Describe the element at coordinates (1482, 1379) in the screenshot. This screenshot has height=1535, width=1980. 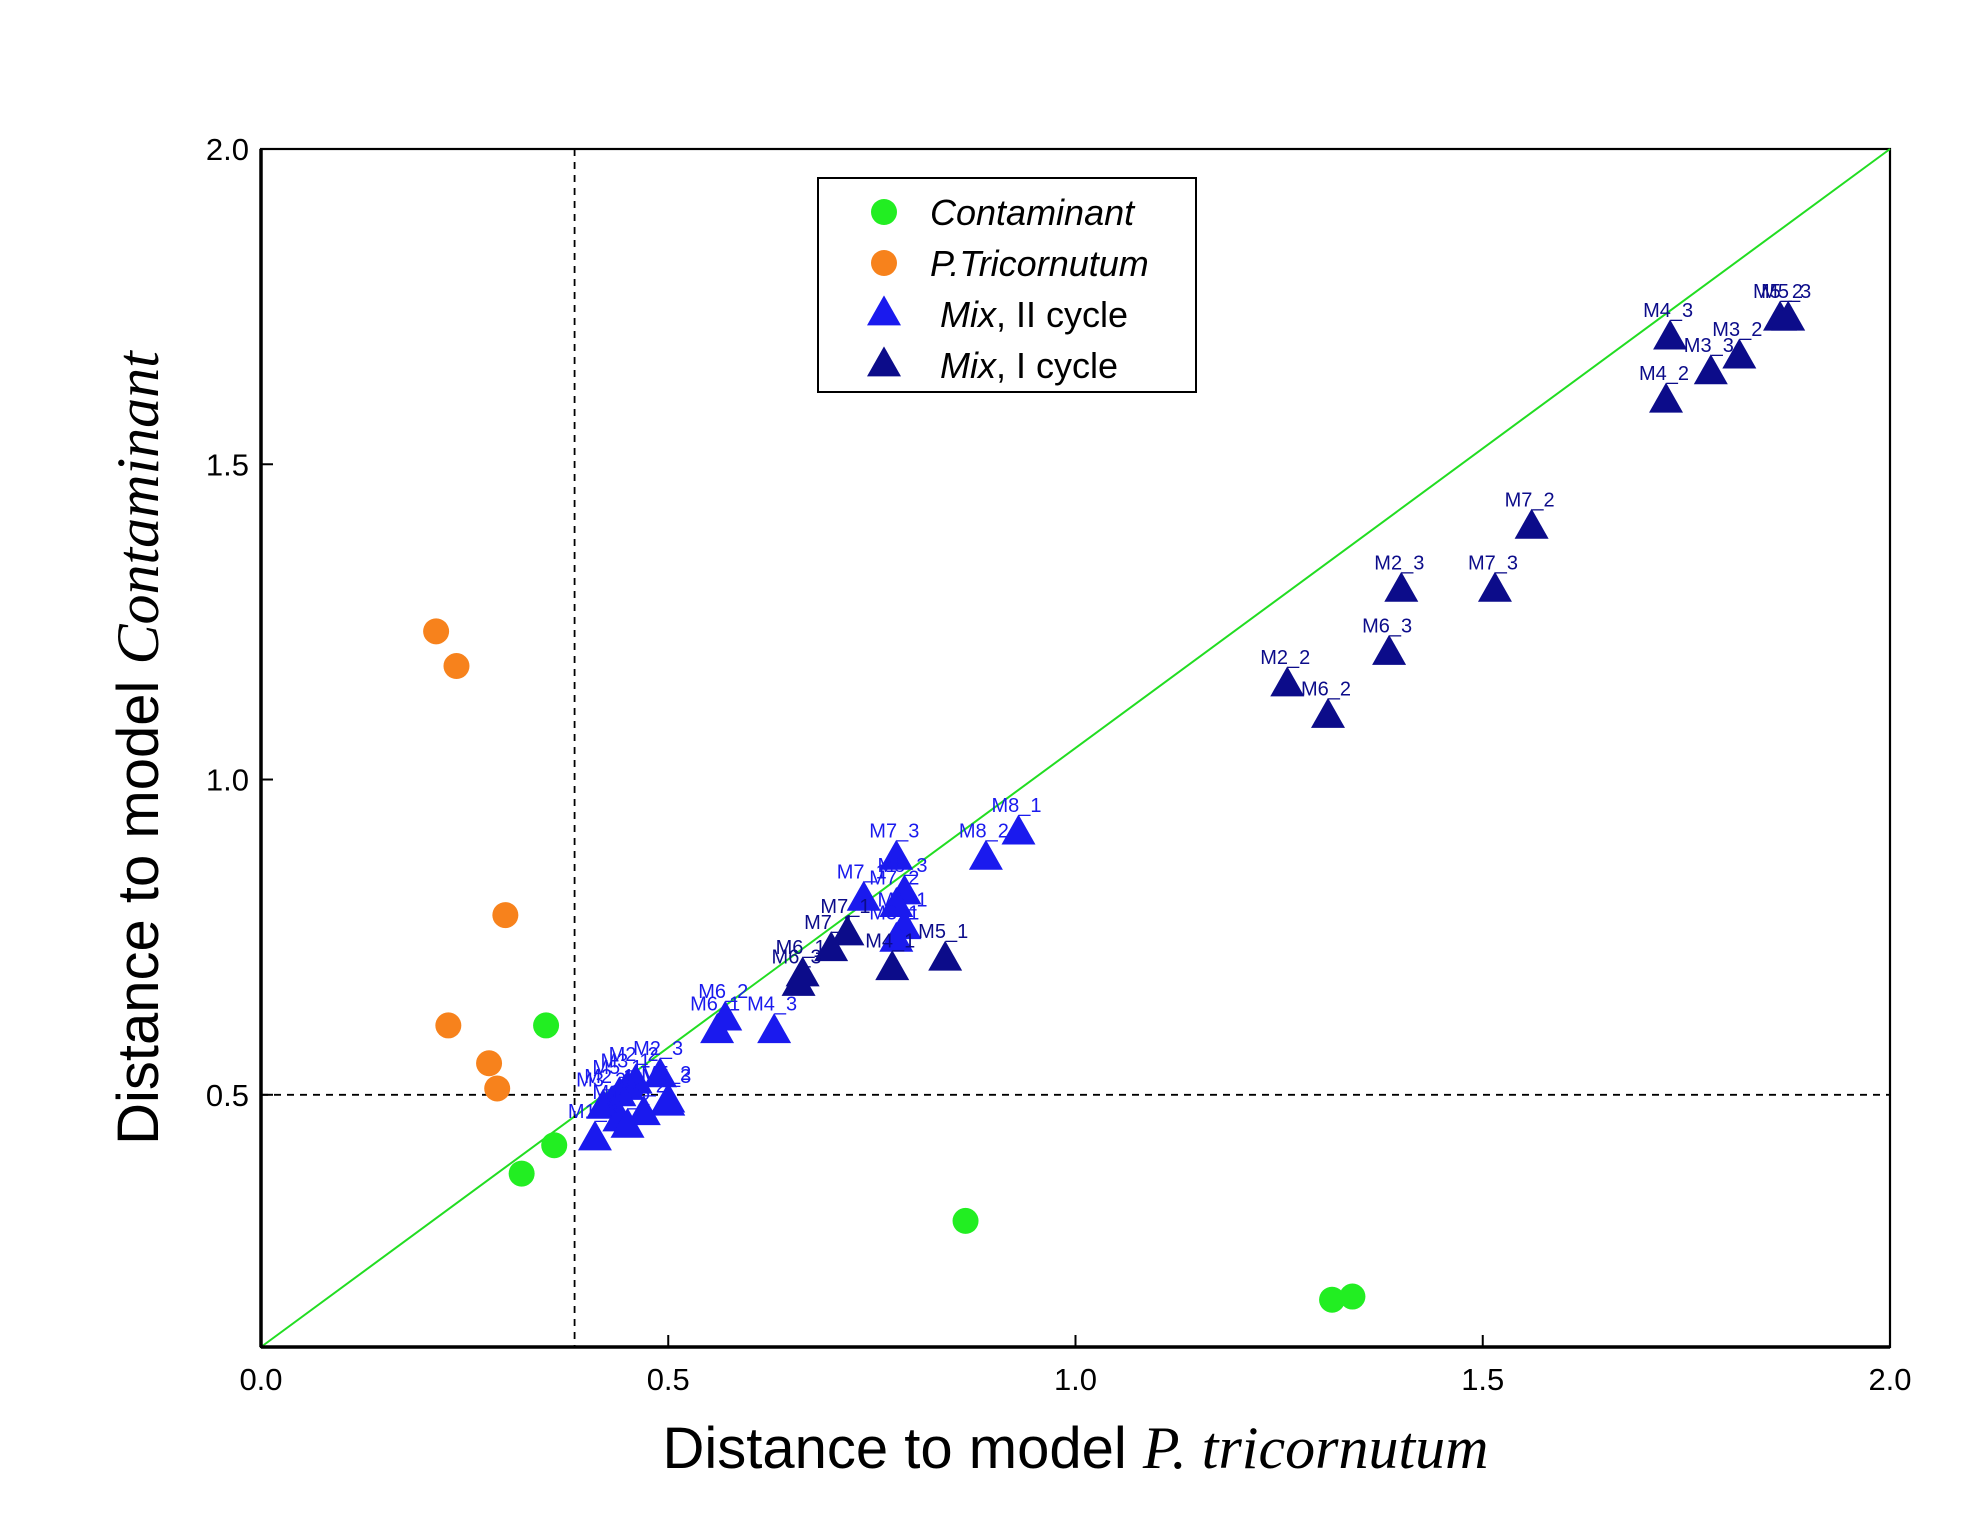
I see `x-tick-label: 1.5` at that location.